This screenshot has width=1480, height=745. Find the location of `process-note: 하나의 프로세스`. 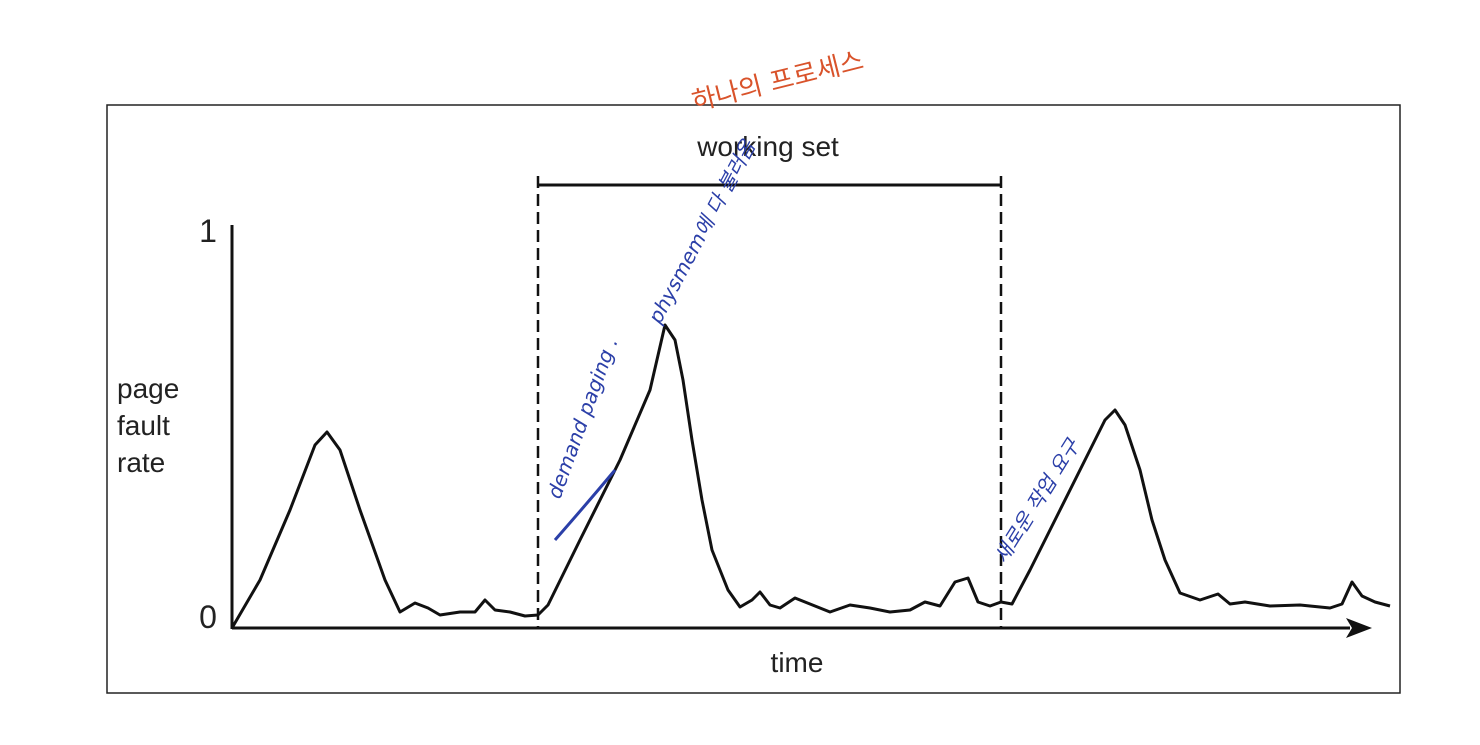

process-note: 하나의 프로세스 is located at coordinates (778, 82).